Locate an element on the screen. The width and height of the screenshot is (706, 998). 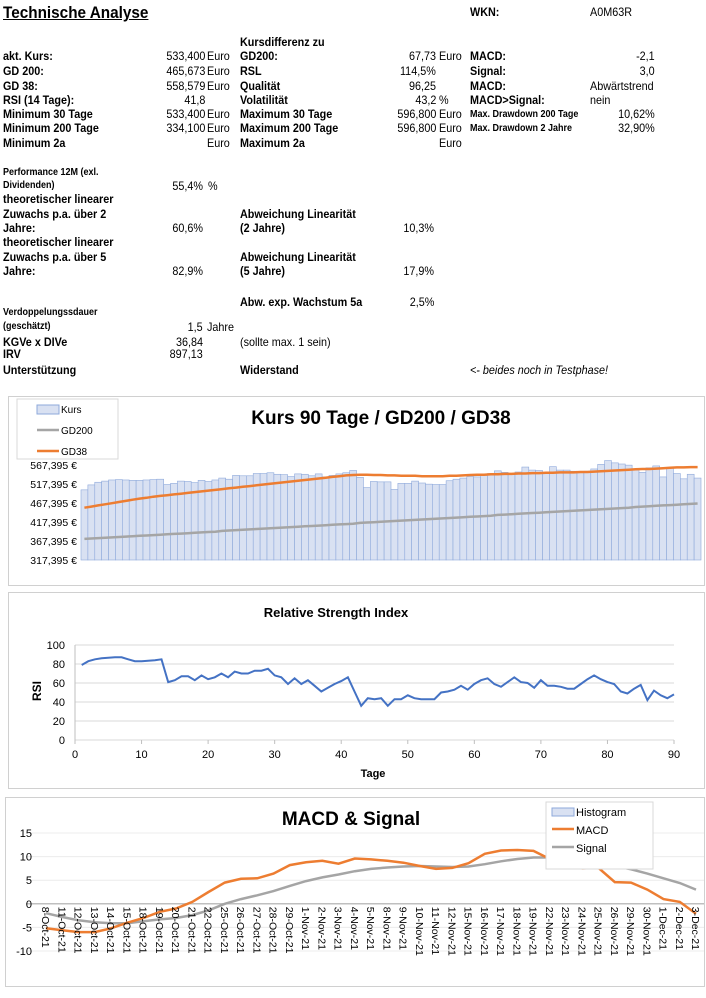
x-tick-label: 60 is located at coordinates (474, 755).